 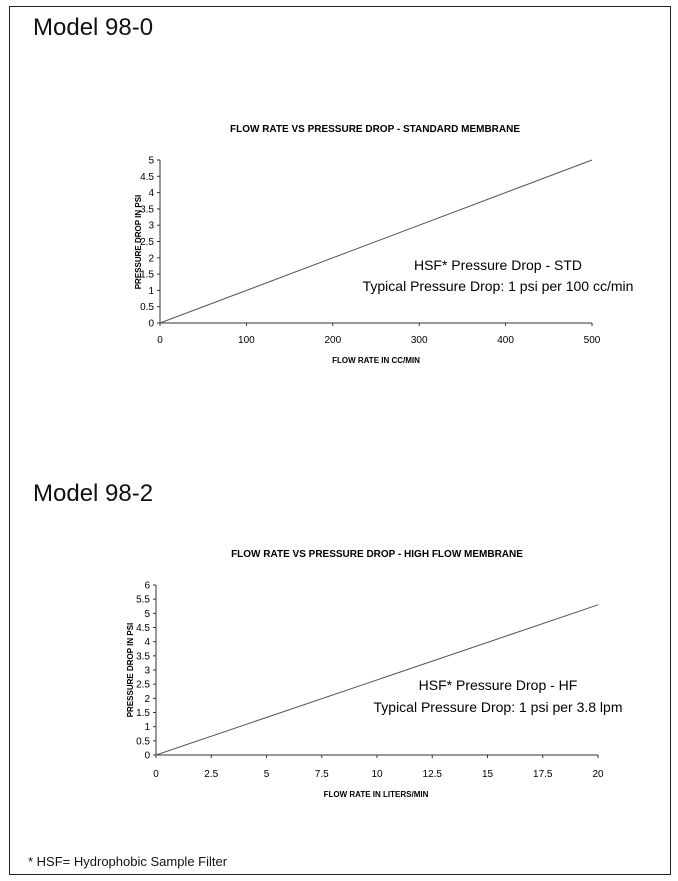 I want to click on y-tick-label: 6, so click(x=147, y=586).